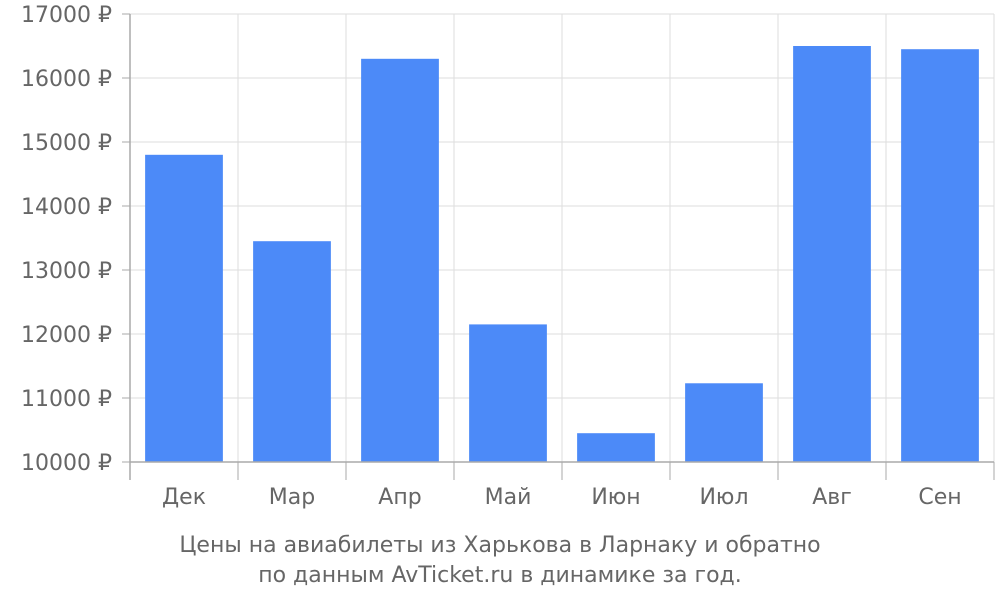 Image resolution: width=1000 pixels, height=600 pixels. I want to click on x-tick-label: Апр, so click(399, 497).